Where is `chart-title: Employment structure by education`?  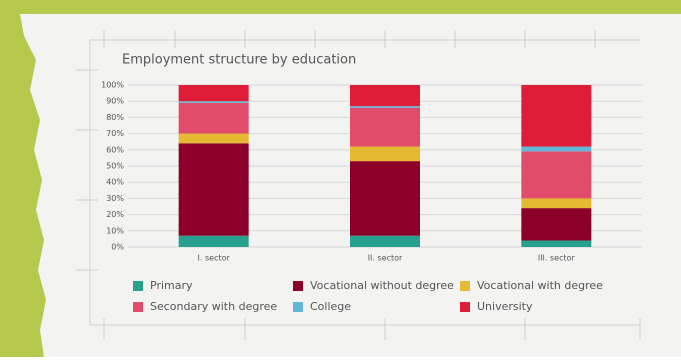 chart-title: Employment structure by education is located at coordinates (239, 60).